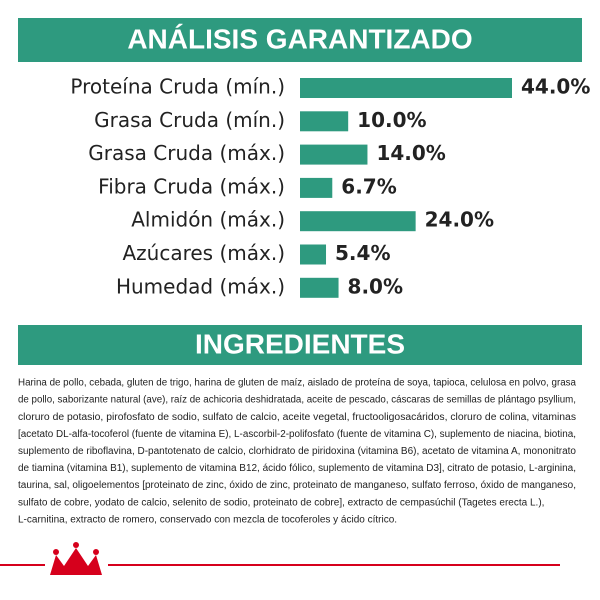 The image size is (600, 600). Describe the element at coordinates (203, 253) in the screenshot. I see `category-label: Azúcares (máx.)` at that location.